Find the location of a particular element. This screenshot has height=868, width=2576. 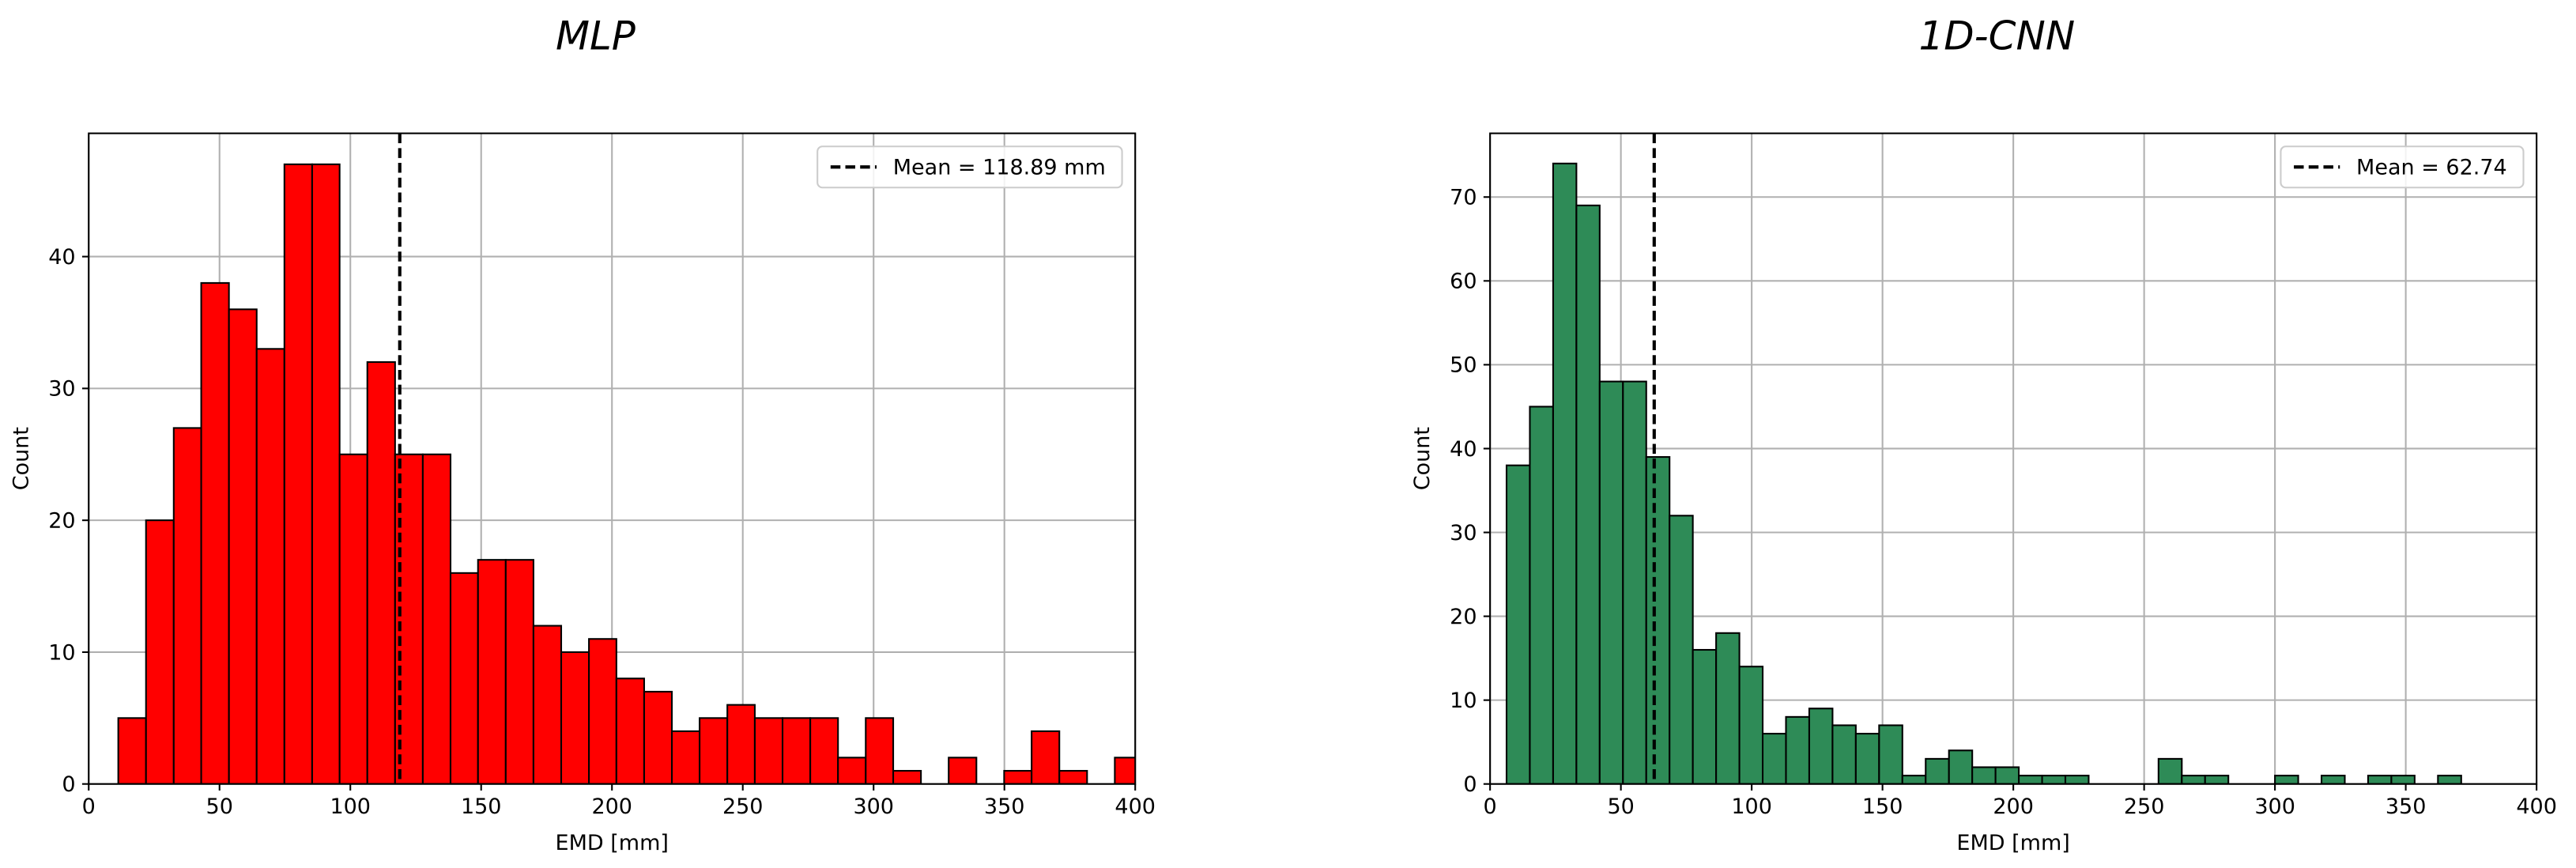

x-axis-label: EMD [mm] is located at coordinates (612, 843).